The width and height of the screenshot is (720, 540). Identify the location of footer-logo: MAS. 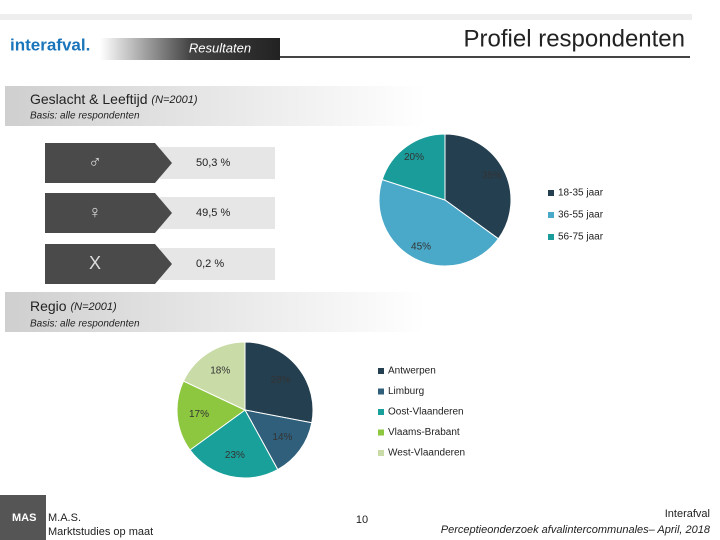
(24, 518).